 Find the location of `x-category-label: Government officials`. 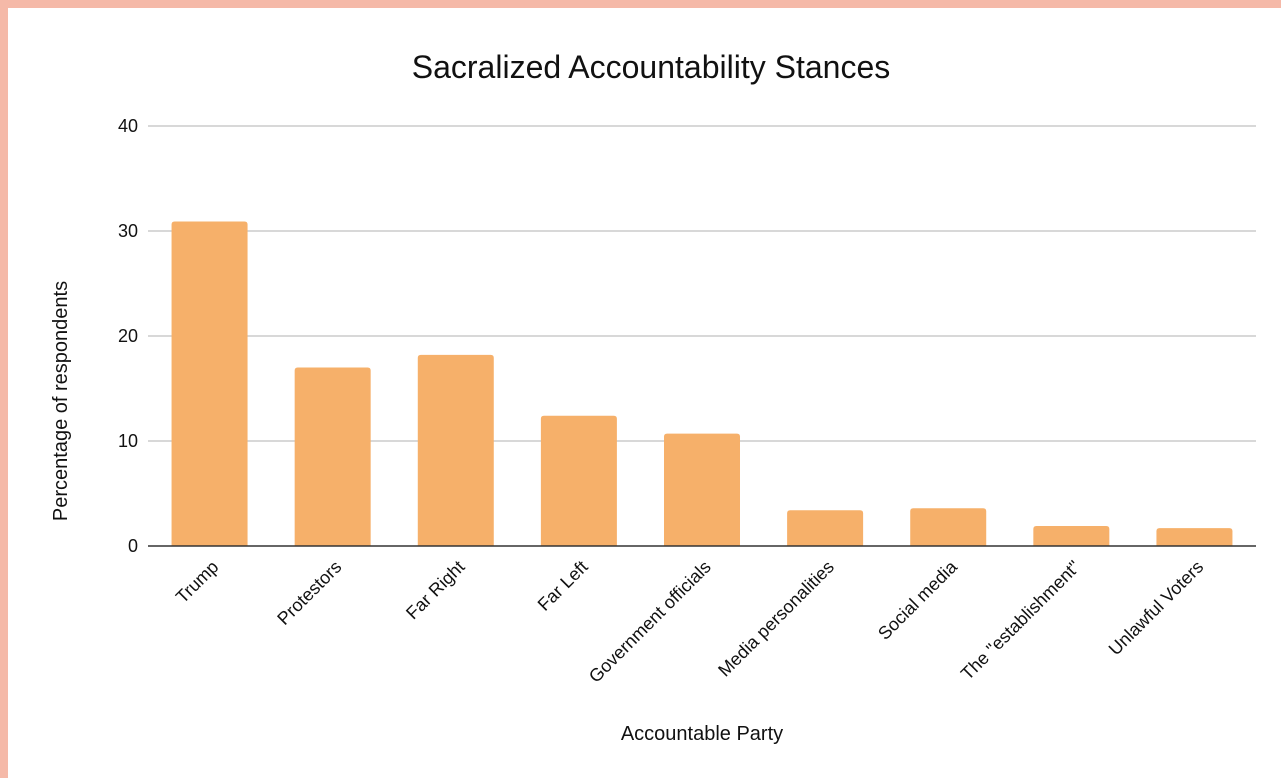

x-category-label: Government officials is located at coordinates (650, 622).